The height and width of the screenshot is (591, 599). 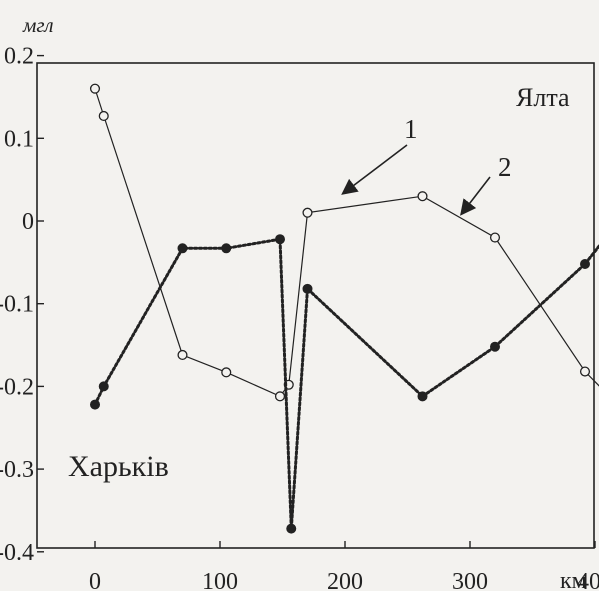 I want to click on x-tick-label: 200, so click(x=345, y=580).